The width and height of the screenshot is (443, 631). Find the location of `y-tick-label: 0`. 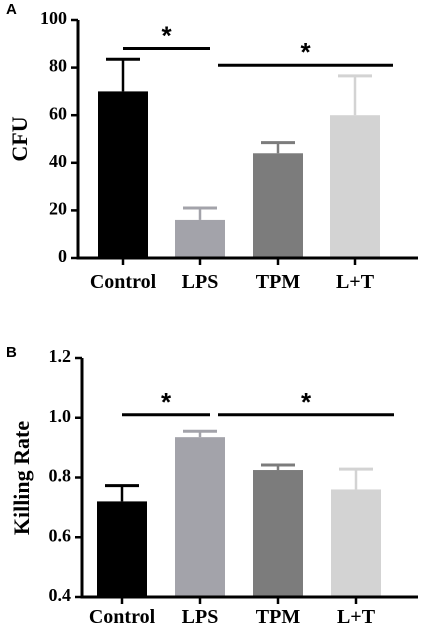

y-tick-label: 0 is located at coordinates (62, 256).